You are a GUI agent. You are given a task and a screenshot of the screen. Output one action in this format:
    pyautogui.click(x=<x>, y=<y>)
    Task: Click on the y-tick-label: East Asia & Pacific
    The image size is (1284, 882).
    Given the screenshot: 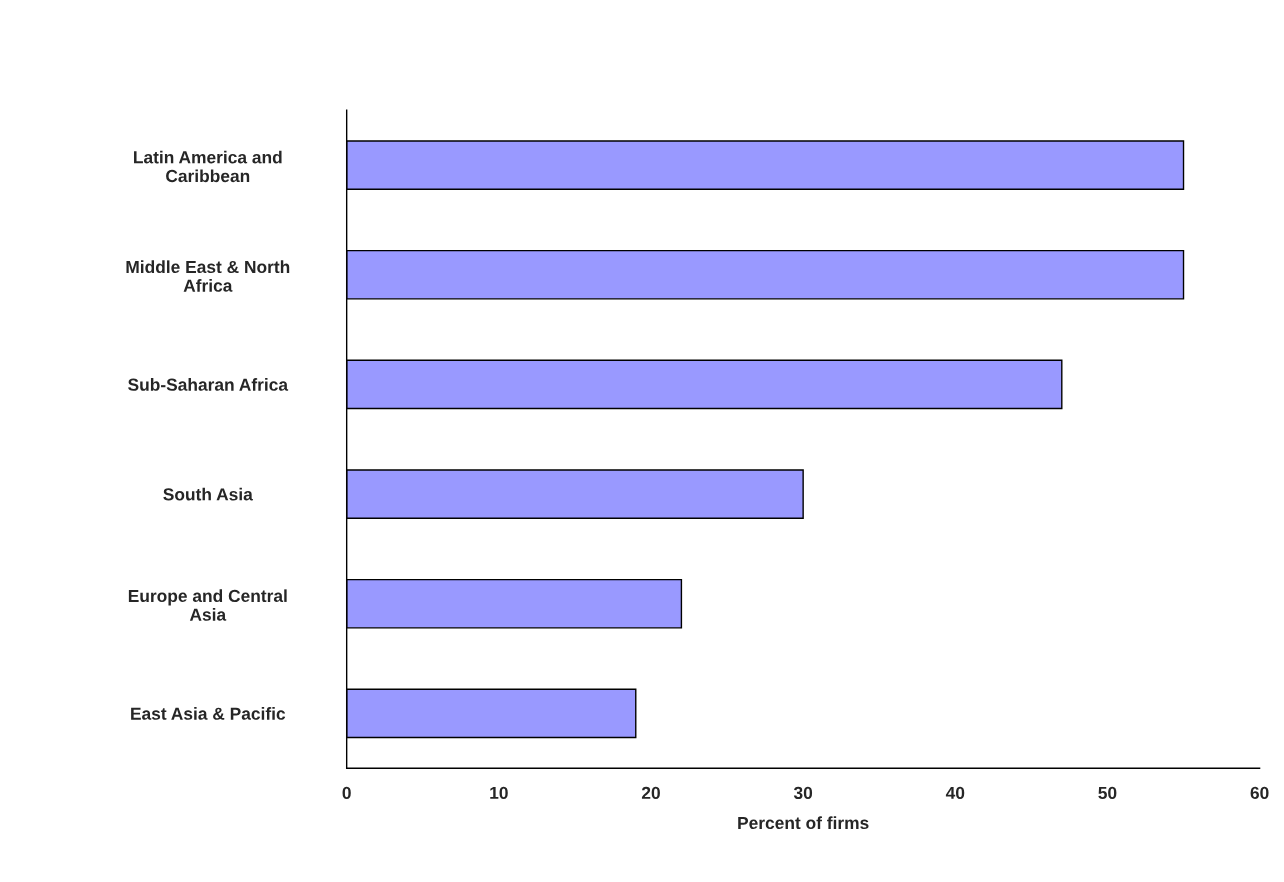 What is the action you would take?
    pyautogui.click(x=208, y=713)
    